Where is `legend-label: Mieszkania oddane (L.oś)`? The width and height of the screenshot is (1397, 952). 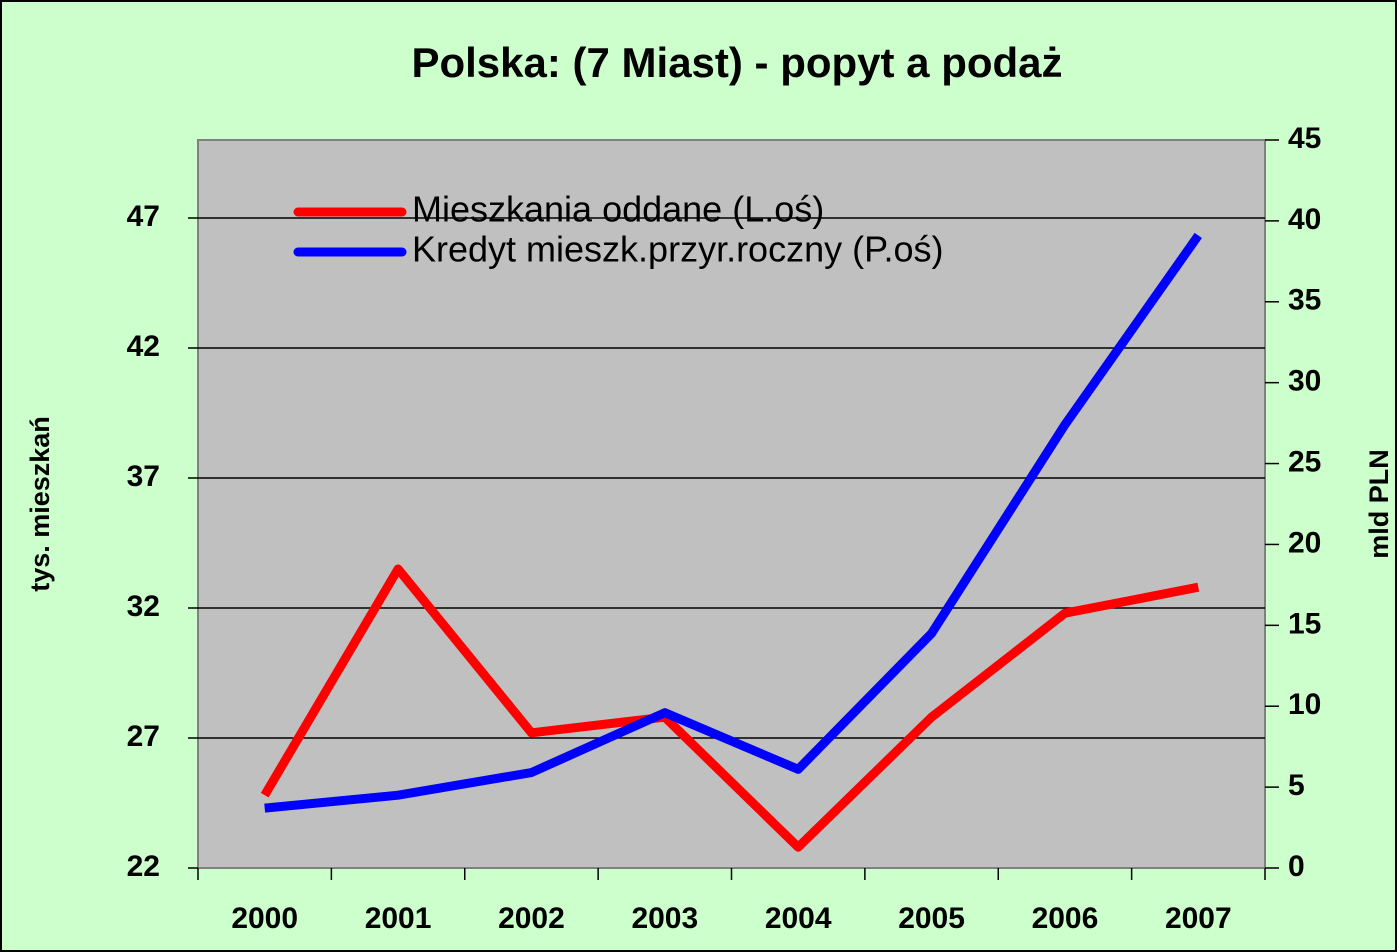
legend-label: Mieszkania oddane (L.oś) is located at coordinates (618, 209).